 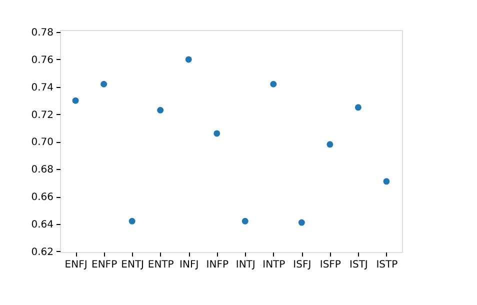 I want to click on y-tick-label: 0.74, so click(x=42, y=88).